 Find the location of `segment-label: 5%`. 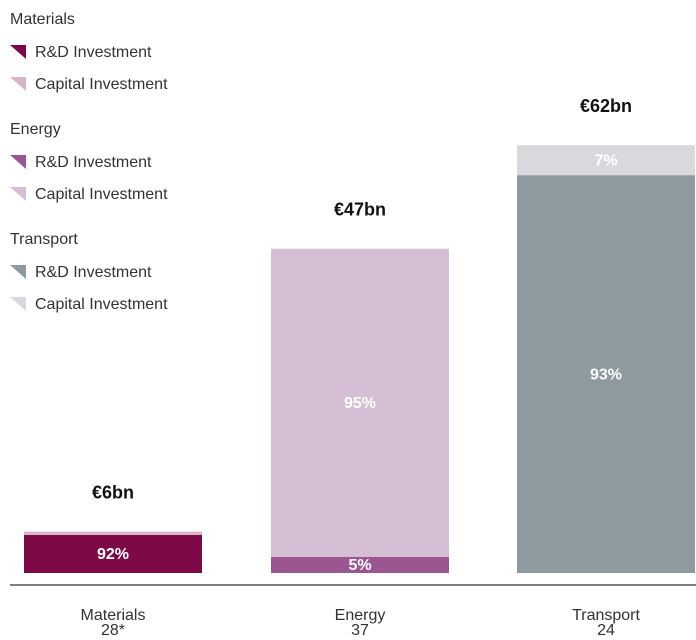

segment-label: 5% is located at coordinates (359, 565).